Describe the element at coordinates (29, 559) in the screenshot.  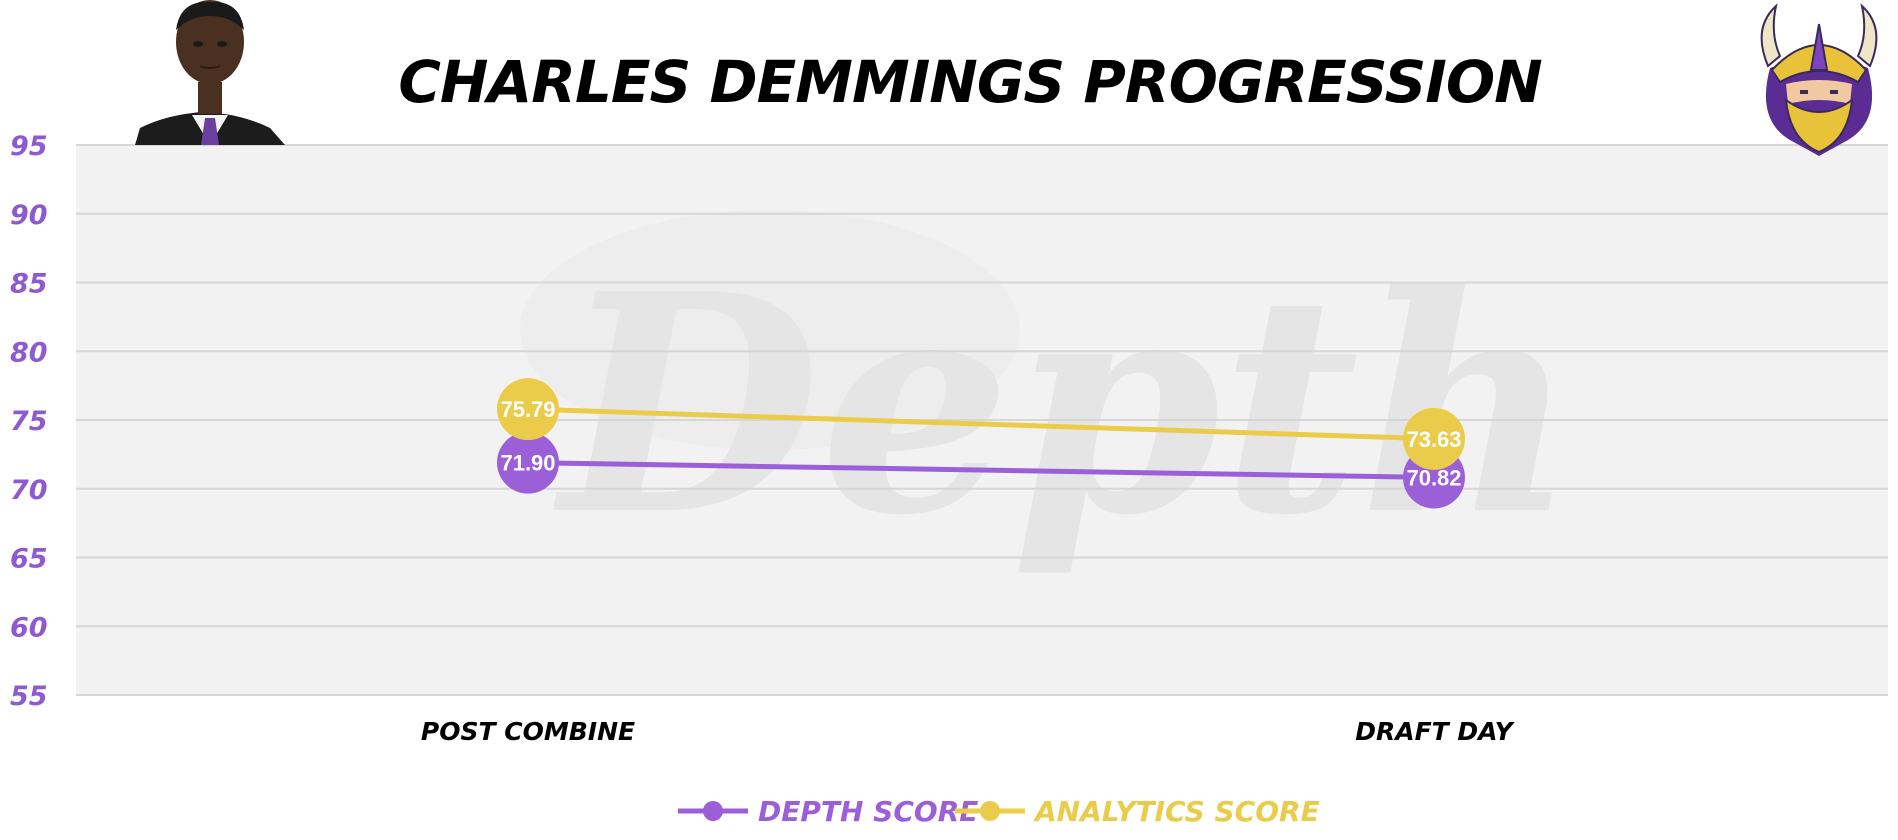
I see `y-tick-label: 65` at that location.